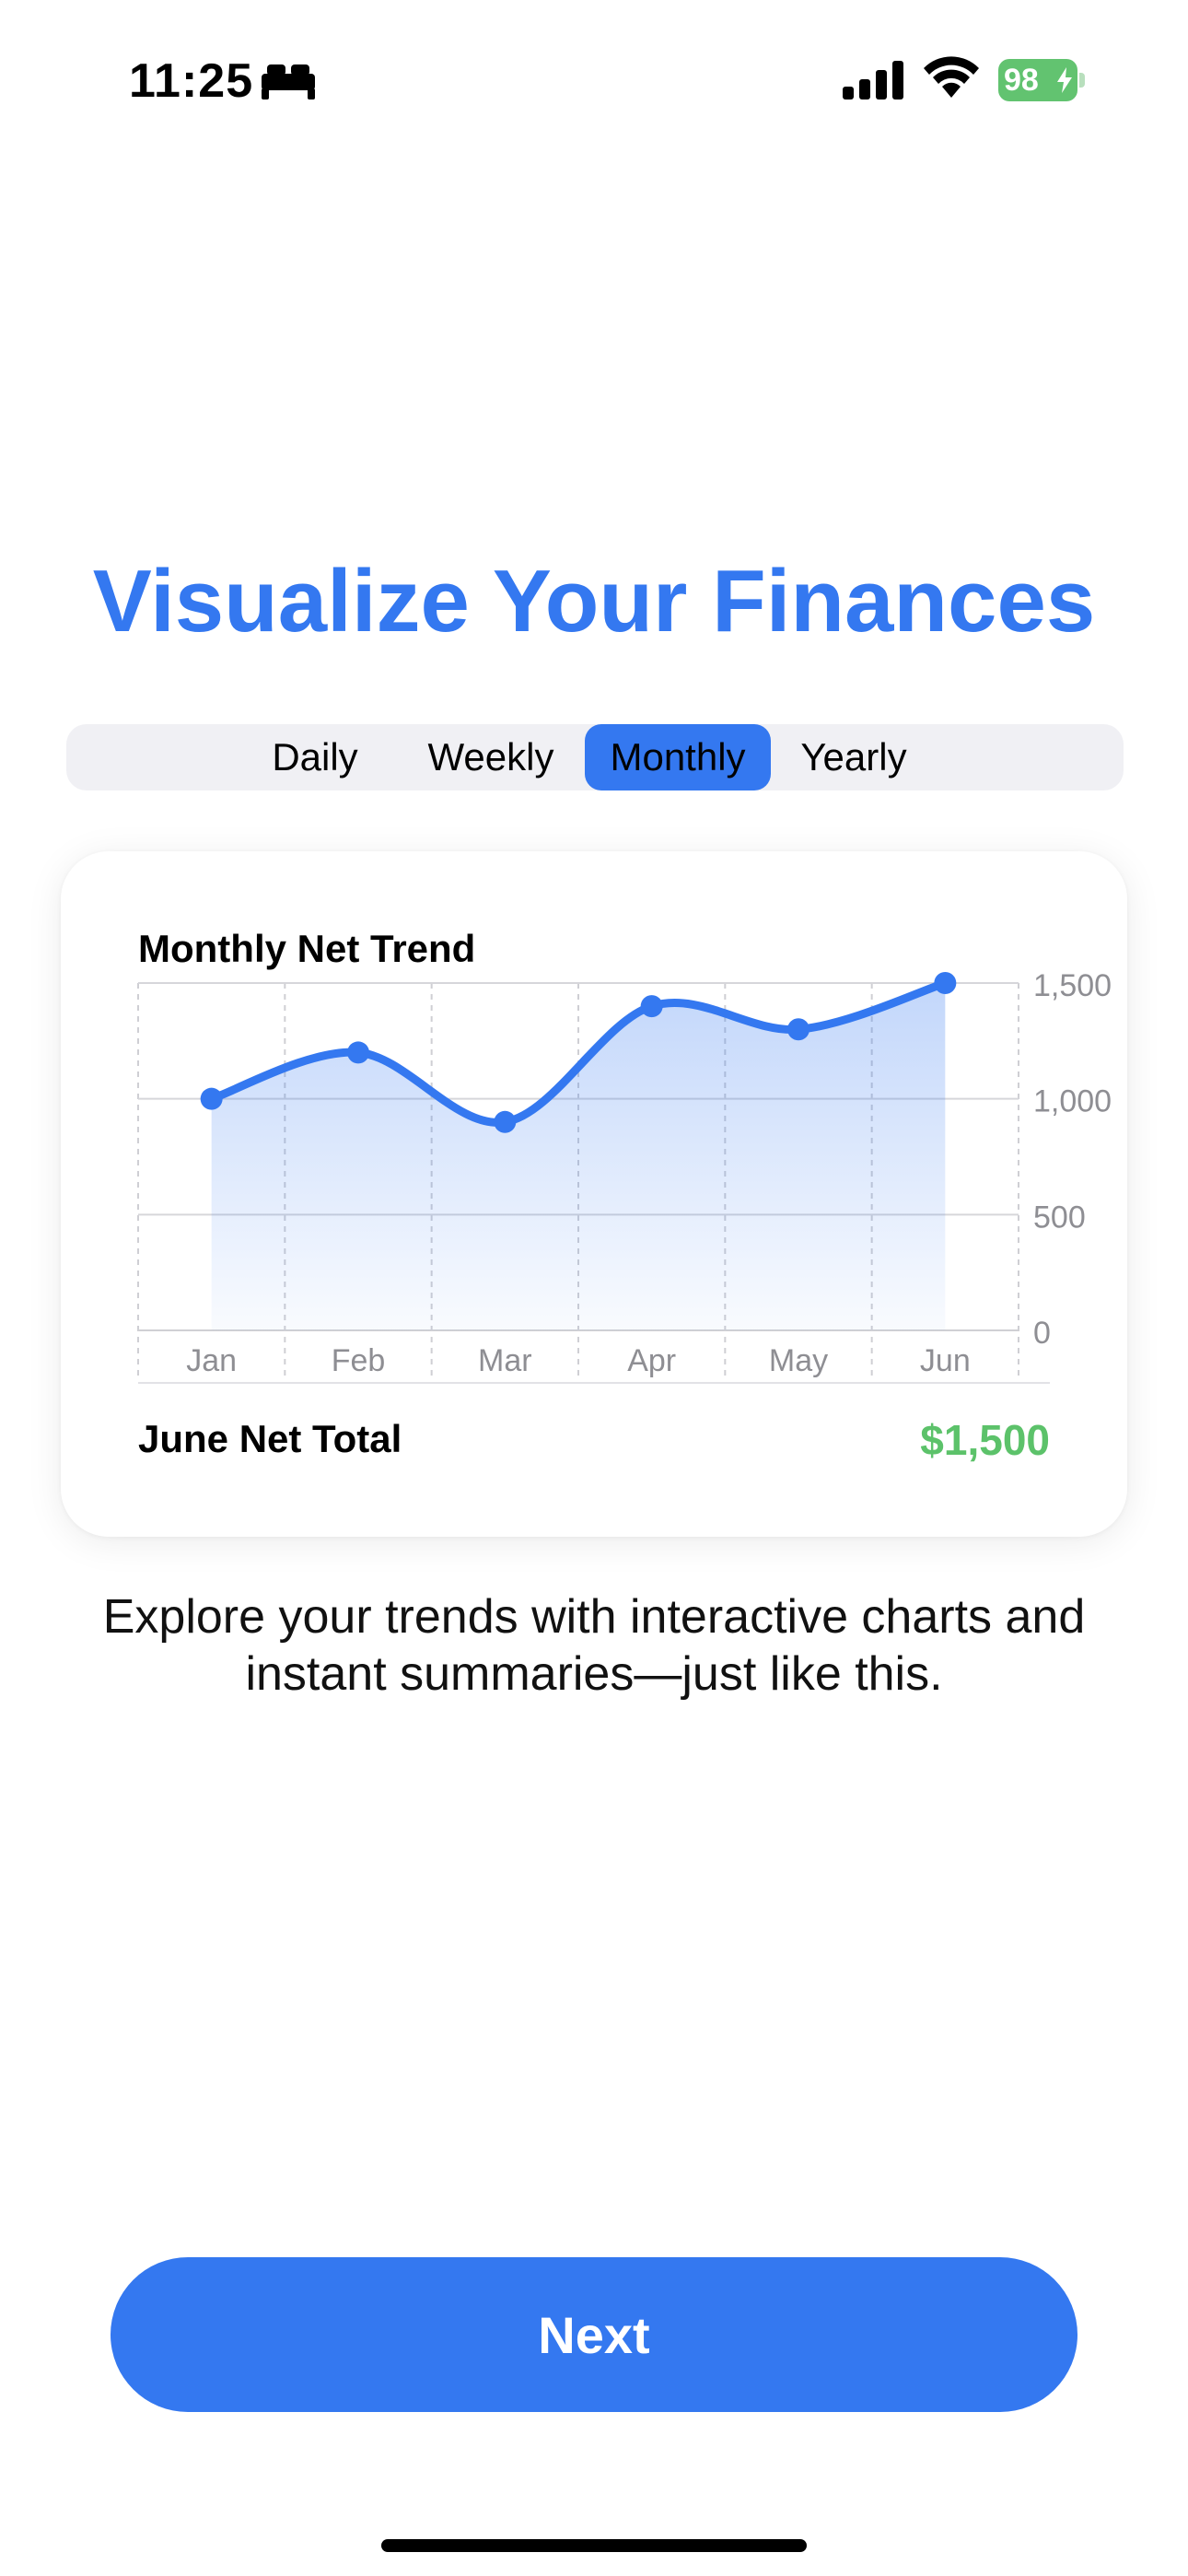  Describe the element at coordinates (315, 757) in the screenshot. I see `segment-daily: Daily` at that location.